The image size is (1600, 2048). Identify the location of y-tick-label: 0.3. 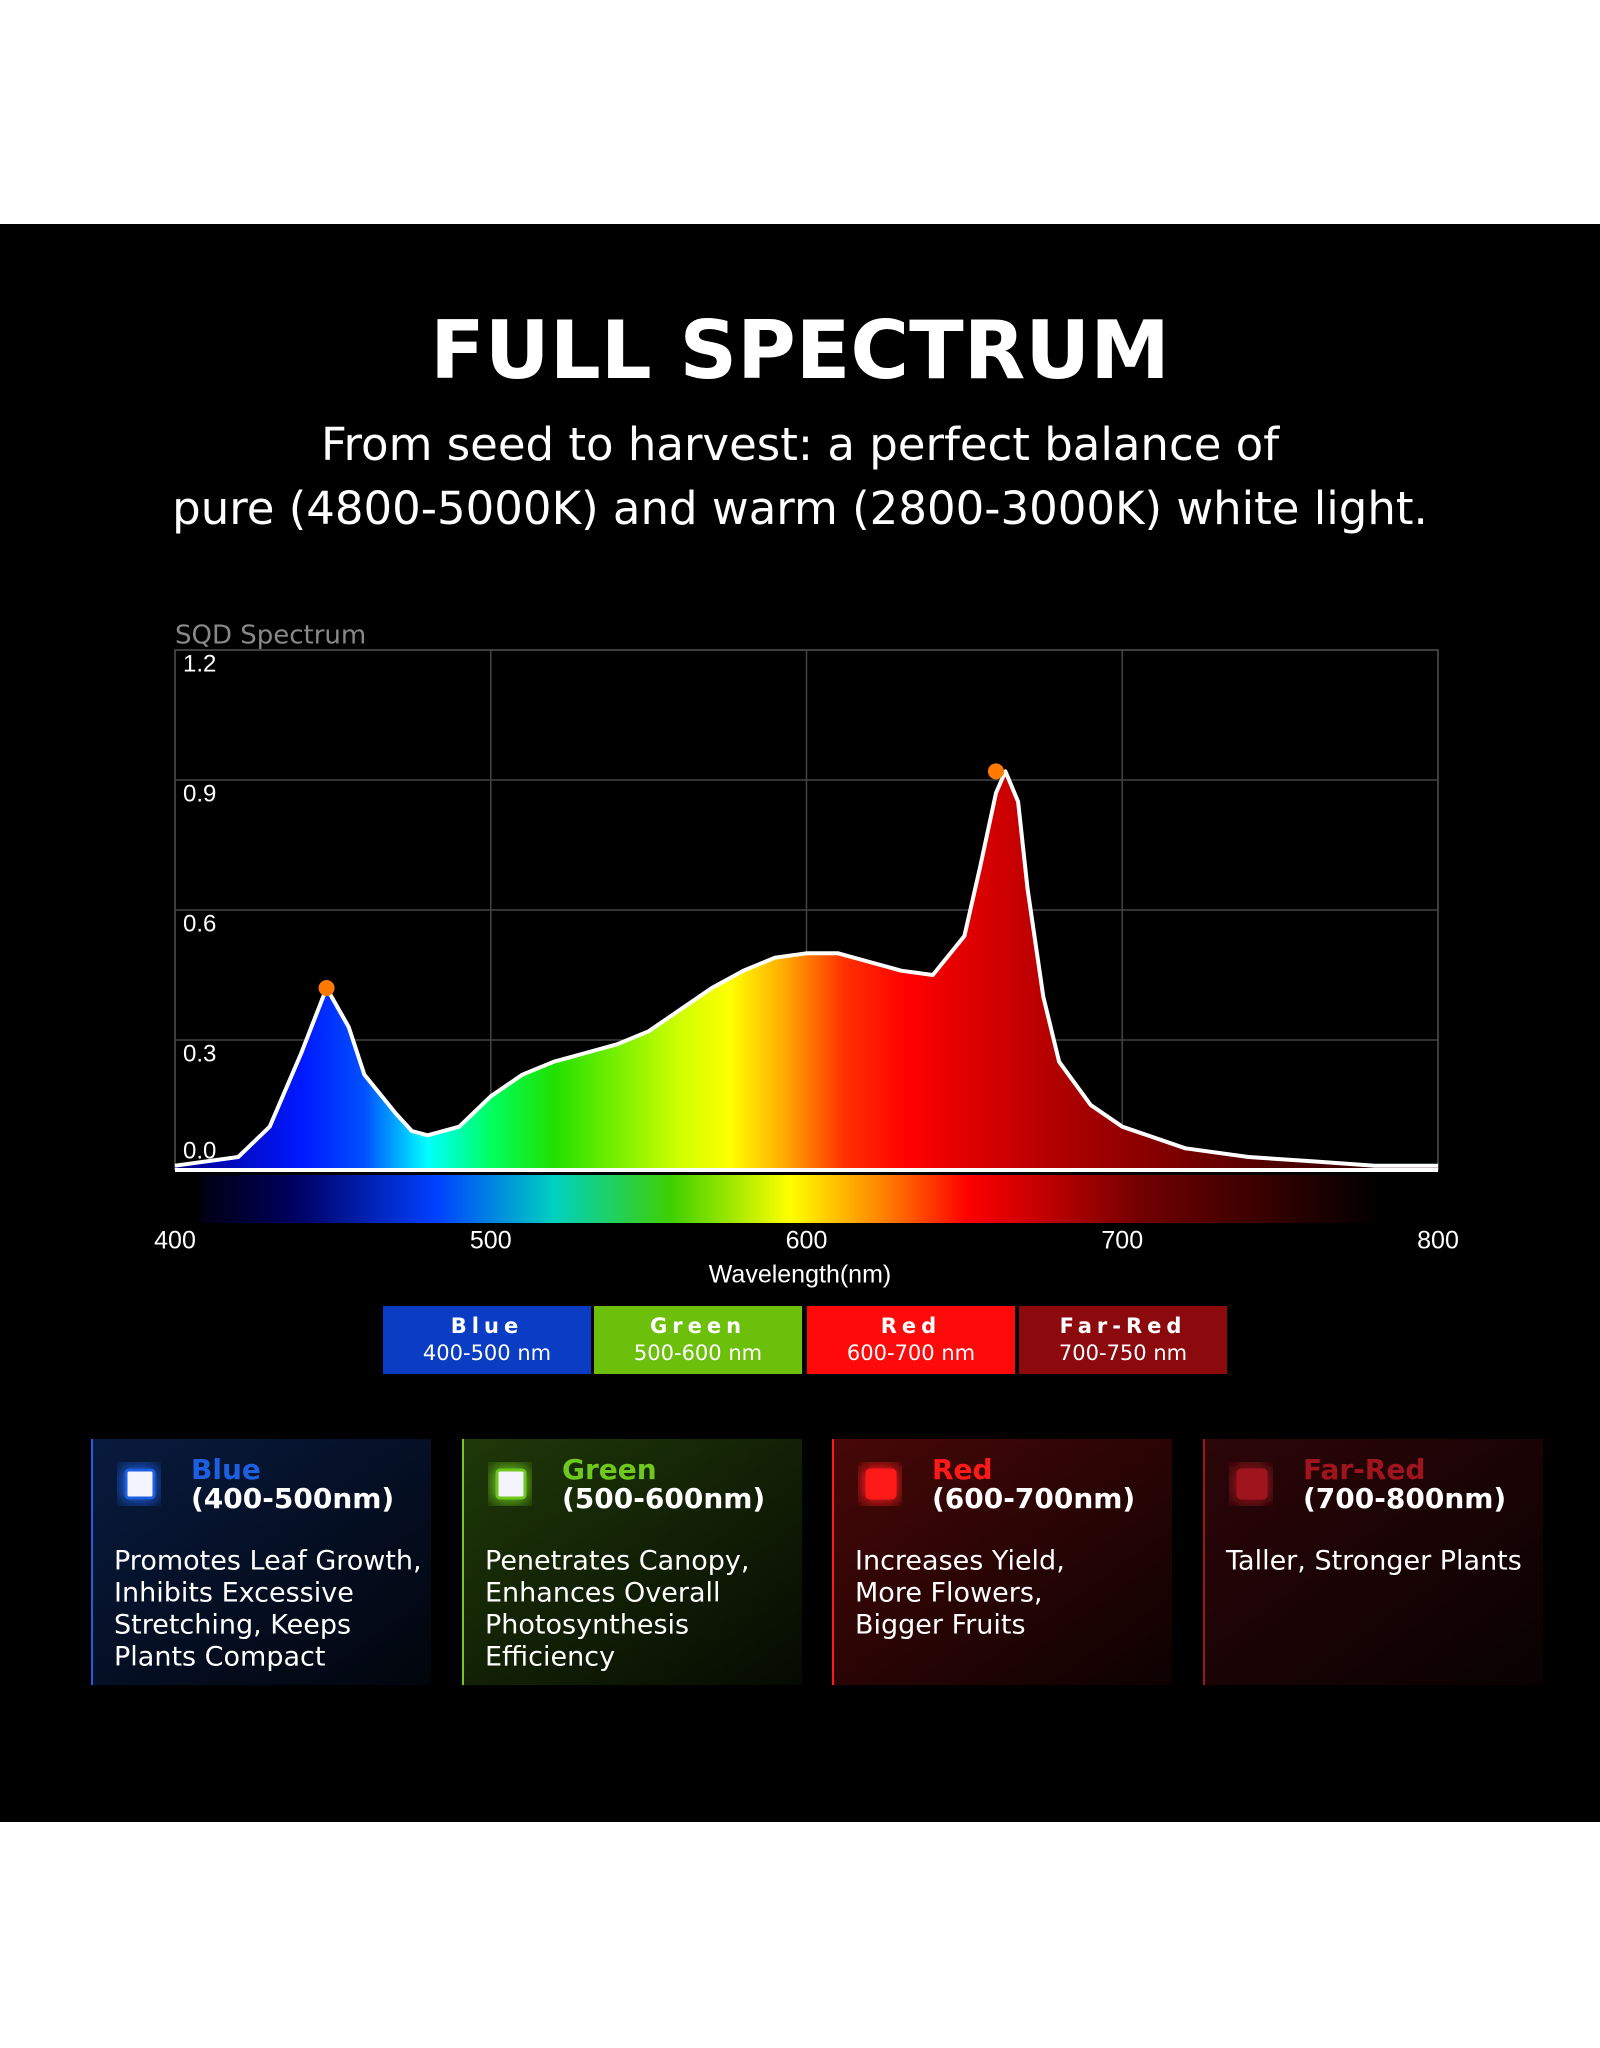
(199, 1053).